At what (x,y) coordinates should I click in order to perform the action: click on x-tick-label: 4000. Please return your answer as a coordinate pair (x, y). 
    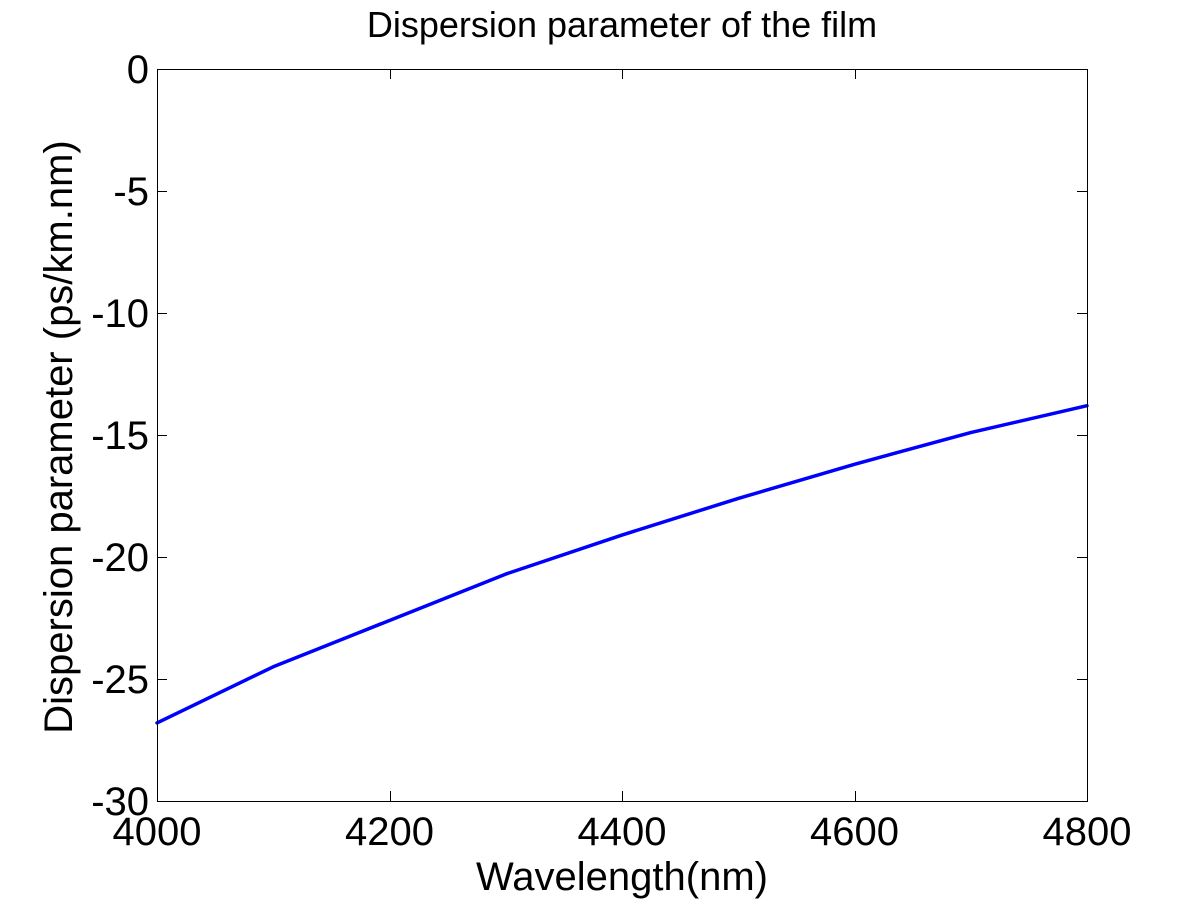
    Looking at the image, I should click on (157, 832).